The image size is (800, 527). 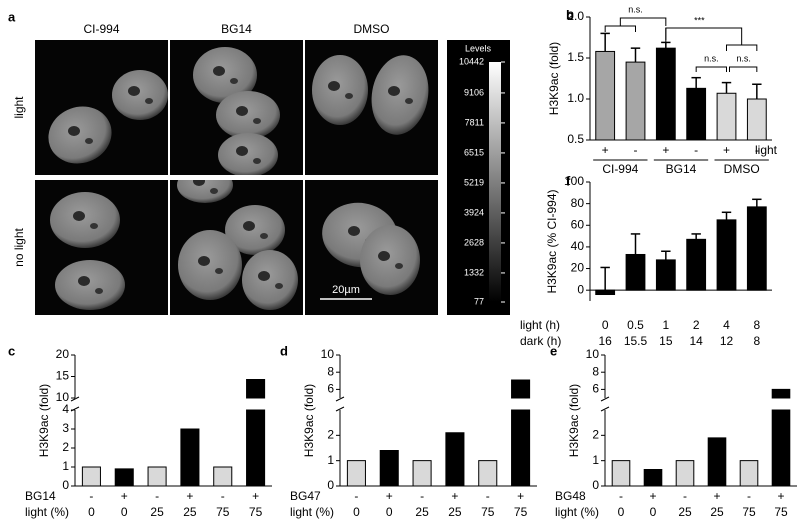 I want to click on row-value: 2, so click(x=696, y=325).